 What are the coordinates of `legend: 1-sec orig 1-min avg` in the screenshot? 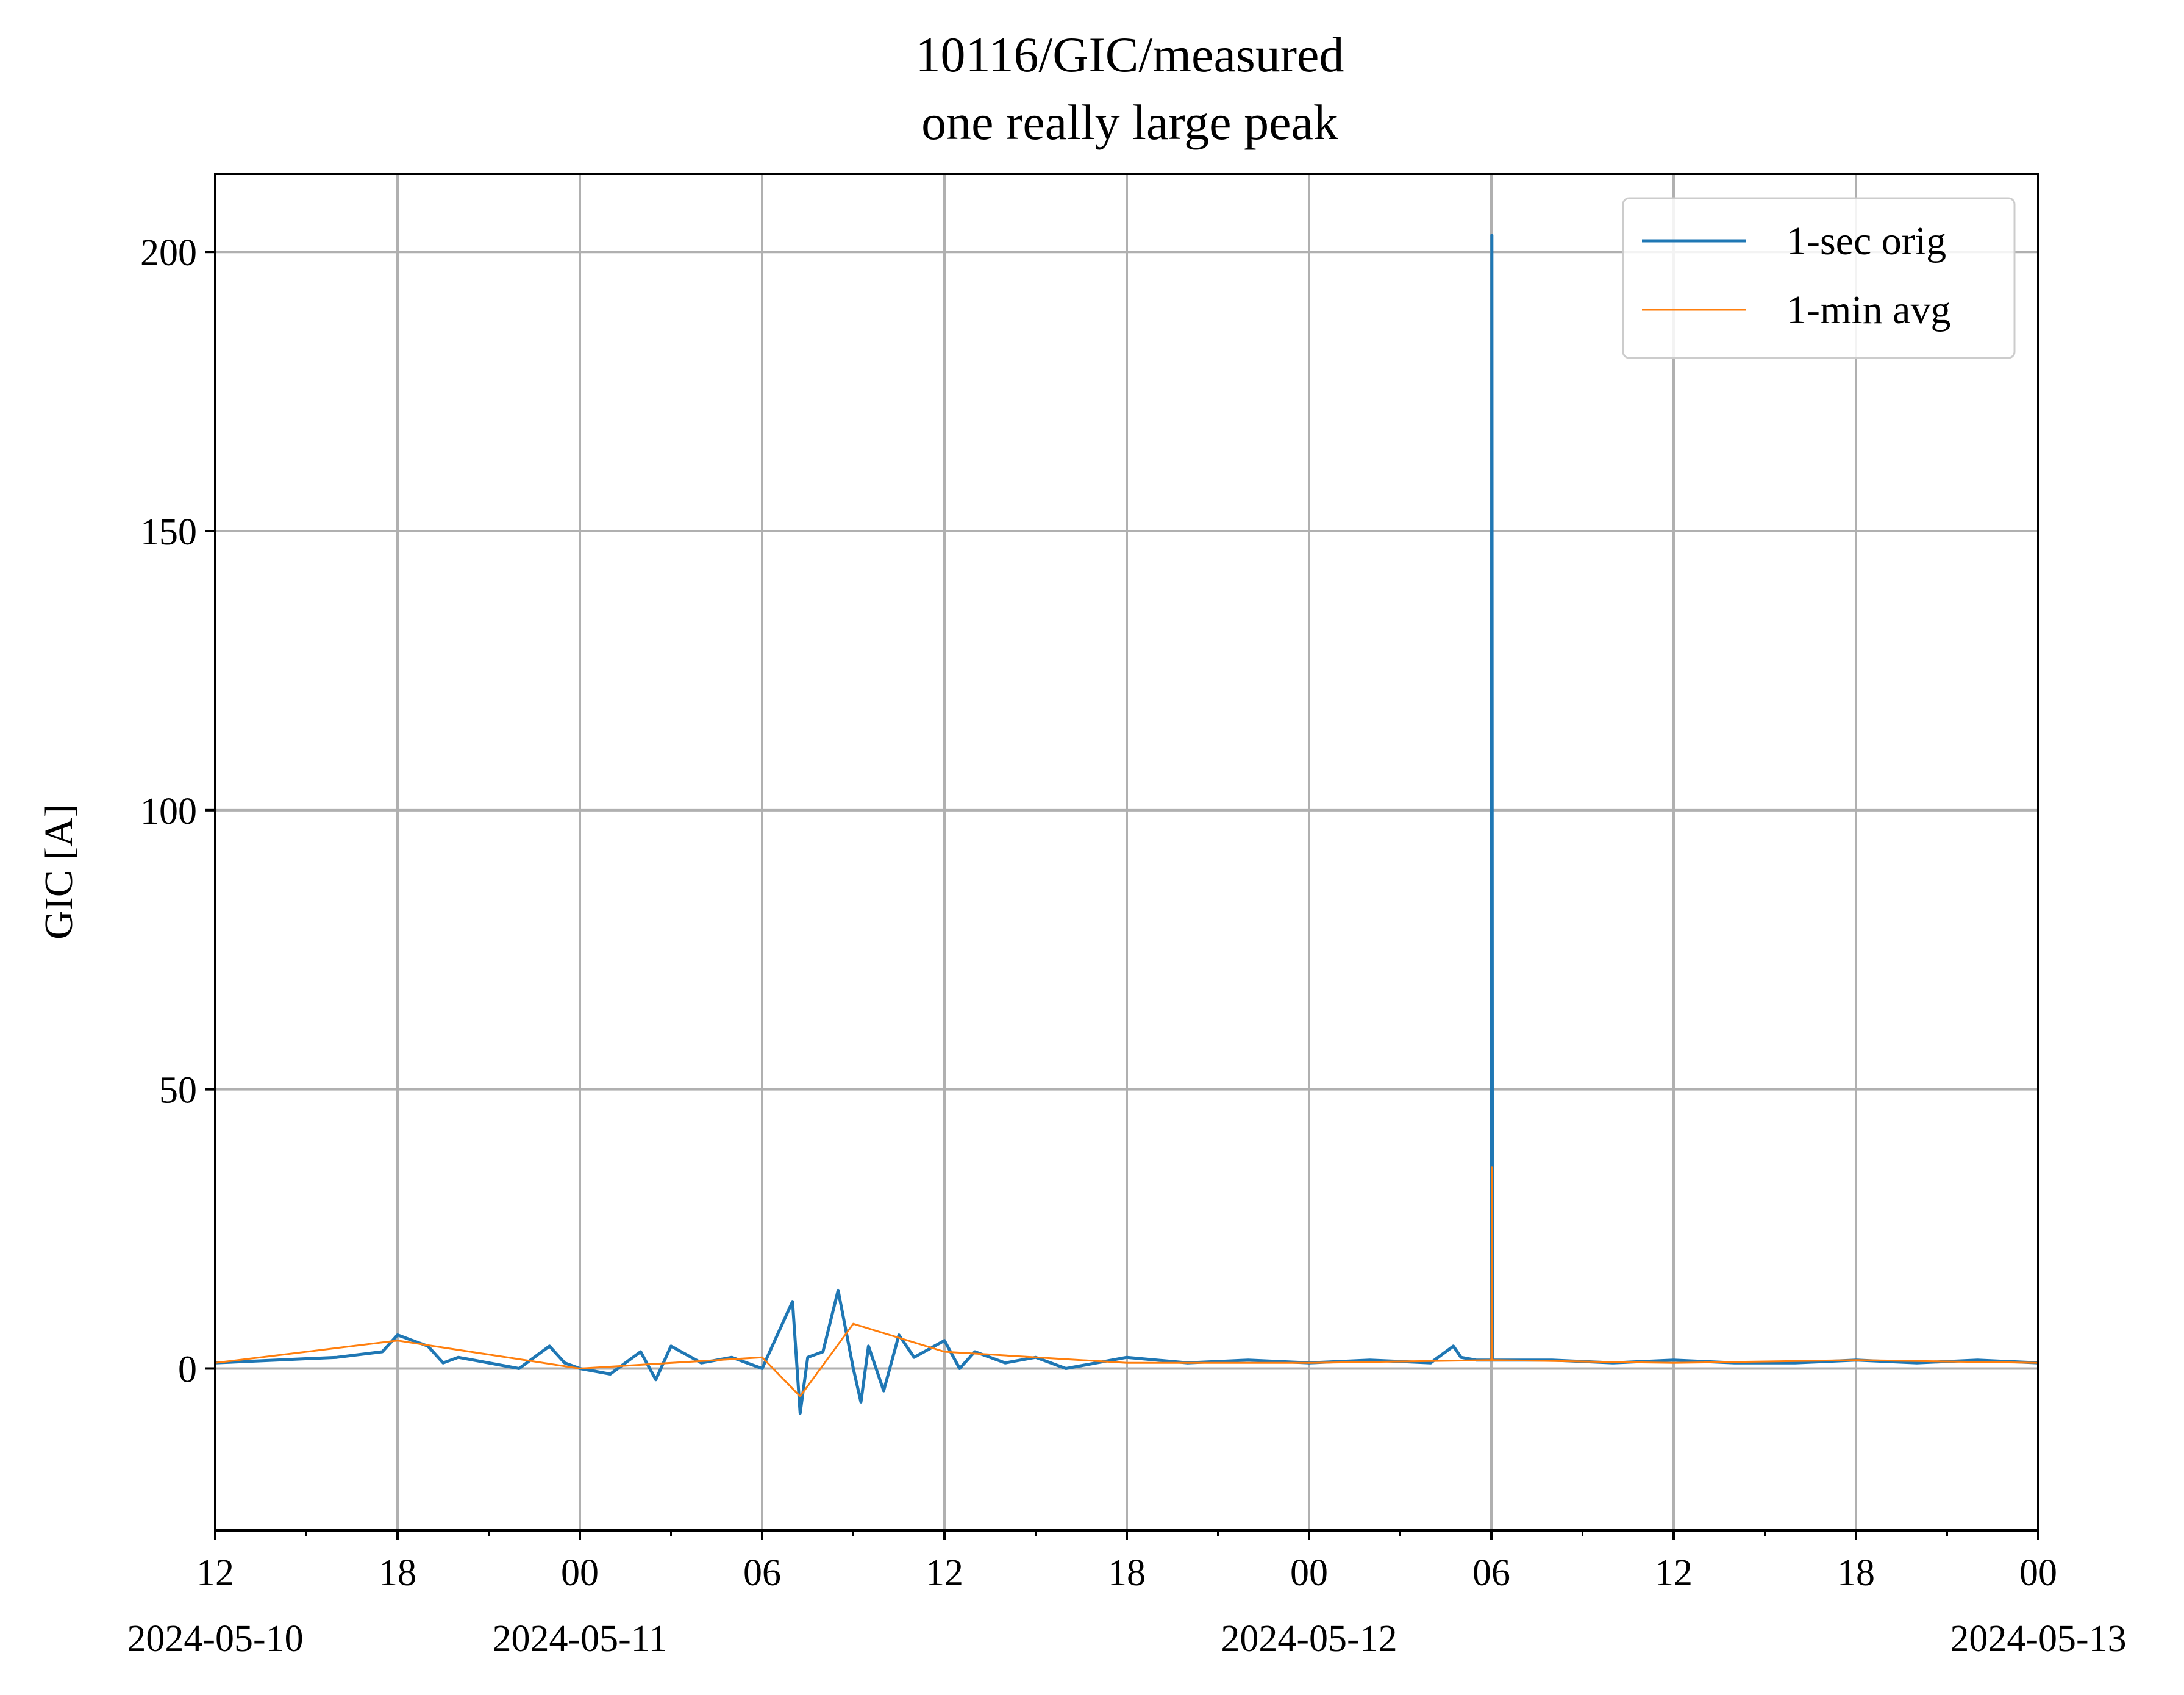 It's located at (1819, 278).